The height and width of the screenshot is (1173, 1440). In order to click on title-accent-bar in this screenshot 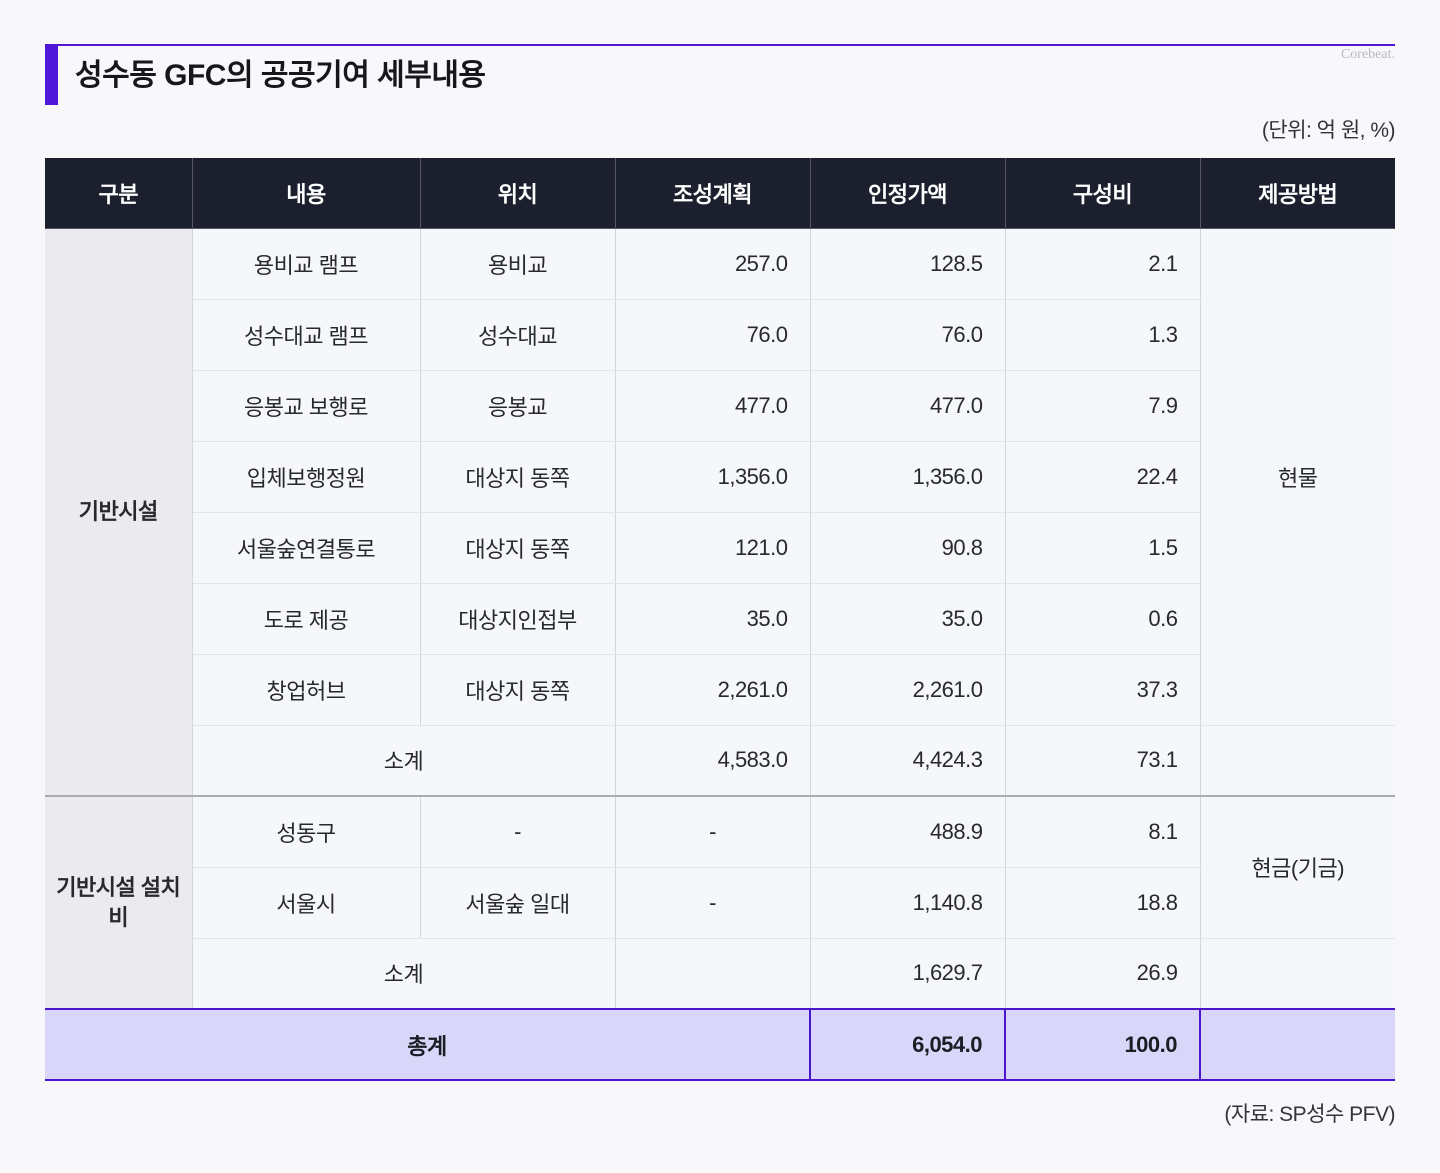, I will do `click(51, 75)`.